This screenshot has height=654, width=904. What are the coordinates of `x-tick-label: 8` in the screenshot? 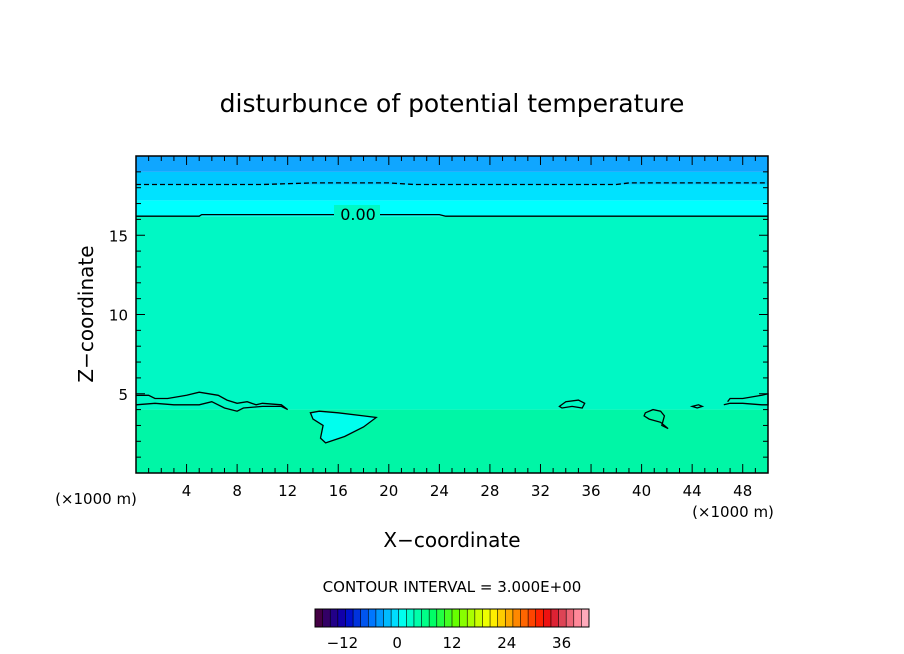 It's located at (237, 491).